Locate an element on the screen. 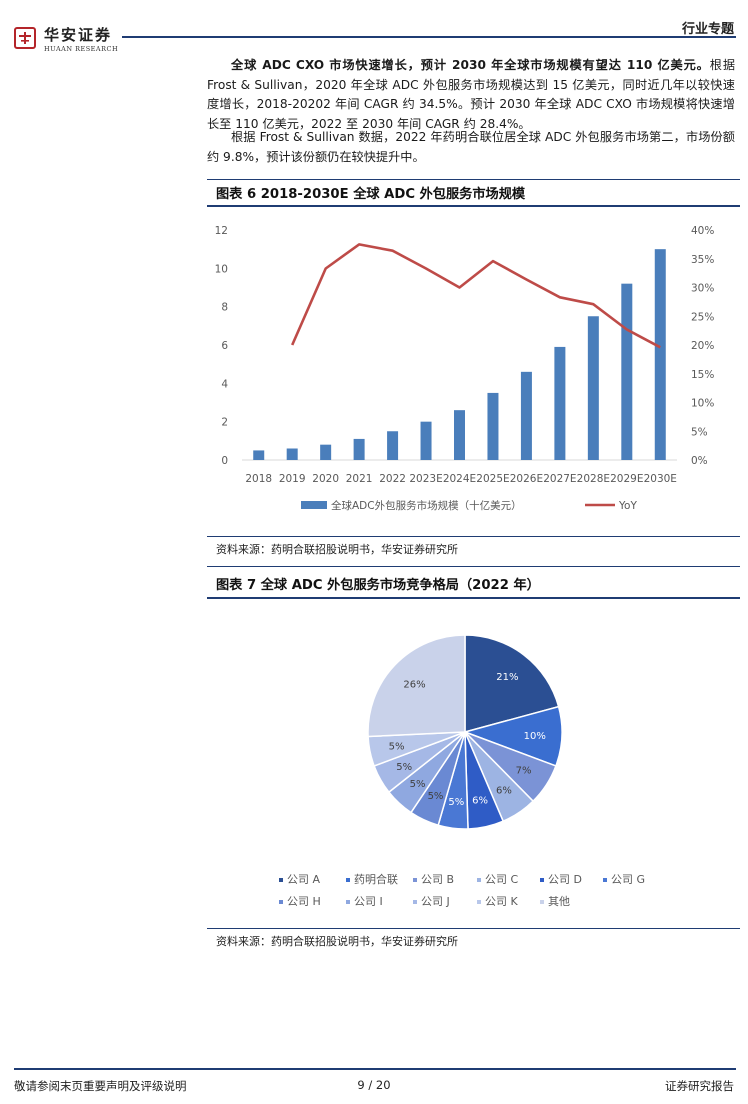 This screenshot has width=748, height=1104. pie-value-label: 10% is located at coordinates (535, 736).